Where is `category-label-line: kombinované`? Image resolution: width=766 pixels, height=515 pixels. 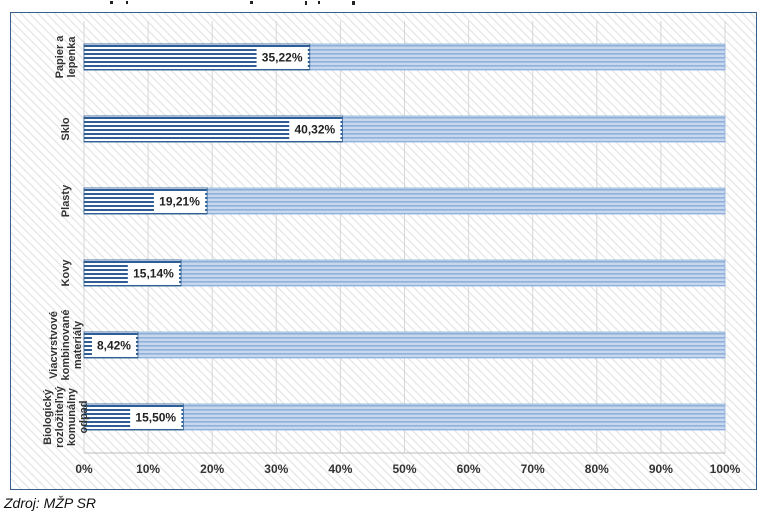
category-label-line: kombinované is located at coordinates (66, 345).